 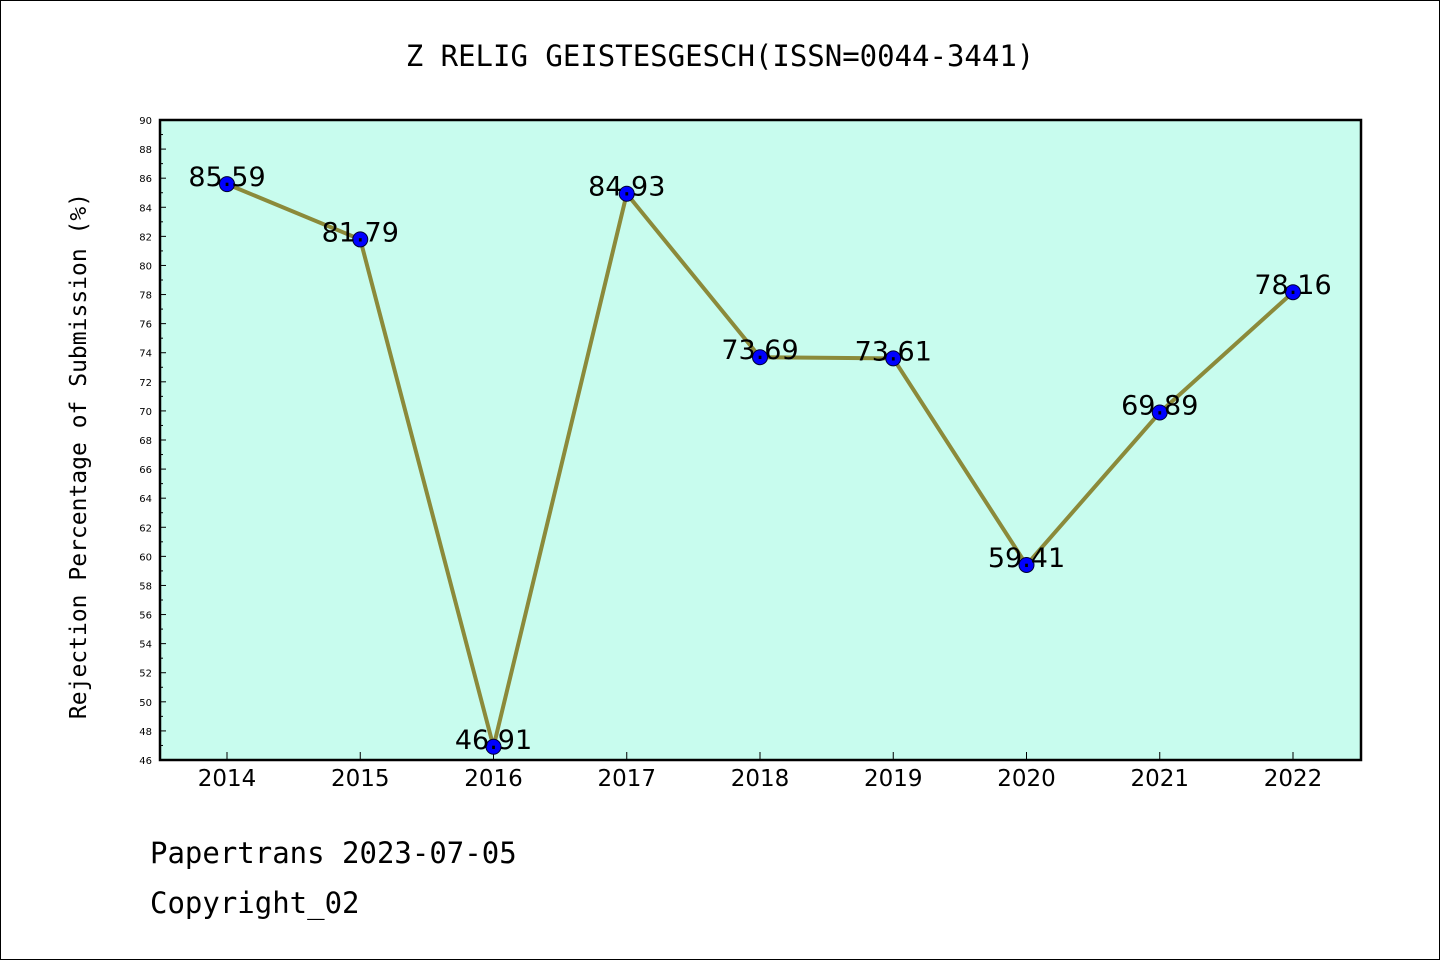 What do you see at coordinates (145, 208) in the screenshot?
I see `y-tick-label: 84` at bounding box center [145, 208].